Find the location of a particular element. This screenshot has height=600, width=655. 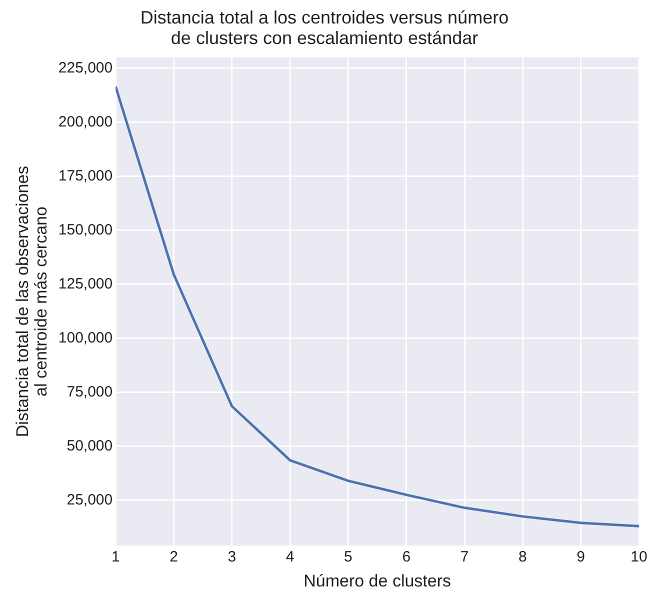

y-tick-label: 150,000 is located at coordinates (85, 229).